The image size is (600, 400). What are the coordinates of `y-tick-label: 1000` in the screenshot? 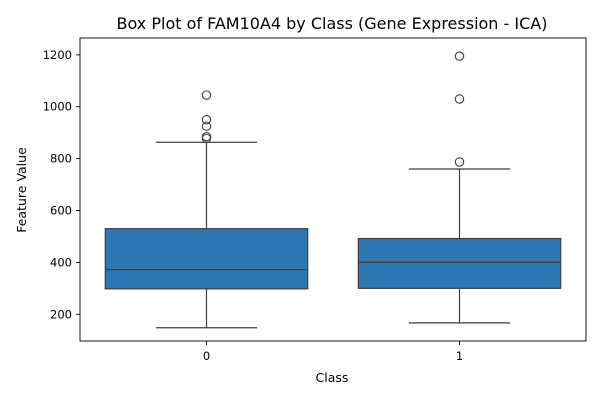 It's located at (57, 107).